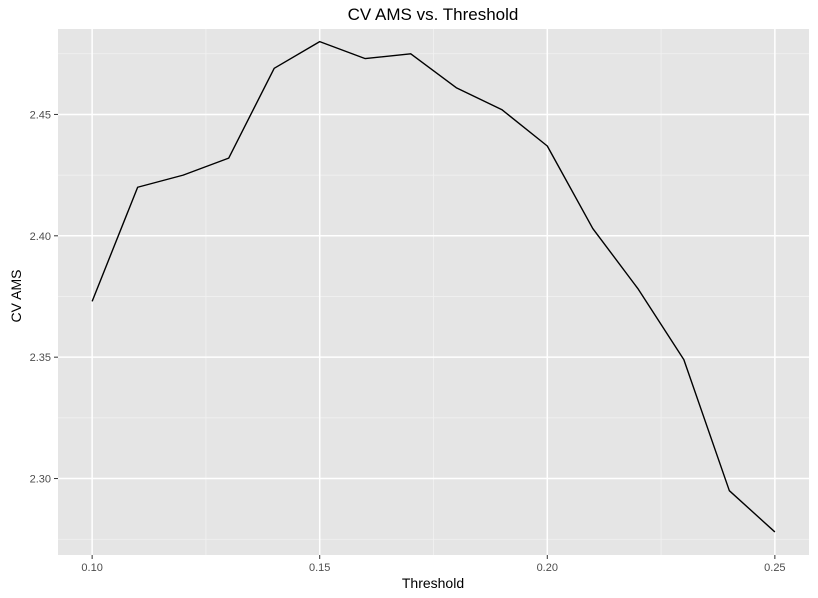 Image resolution: width=818 pixels, height=598 pixels. Describe the element at coordinates (433, 14) in the screenshot. I see `chart-title: CV AMS vs. Threshold` at that location.